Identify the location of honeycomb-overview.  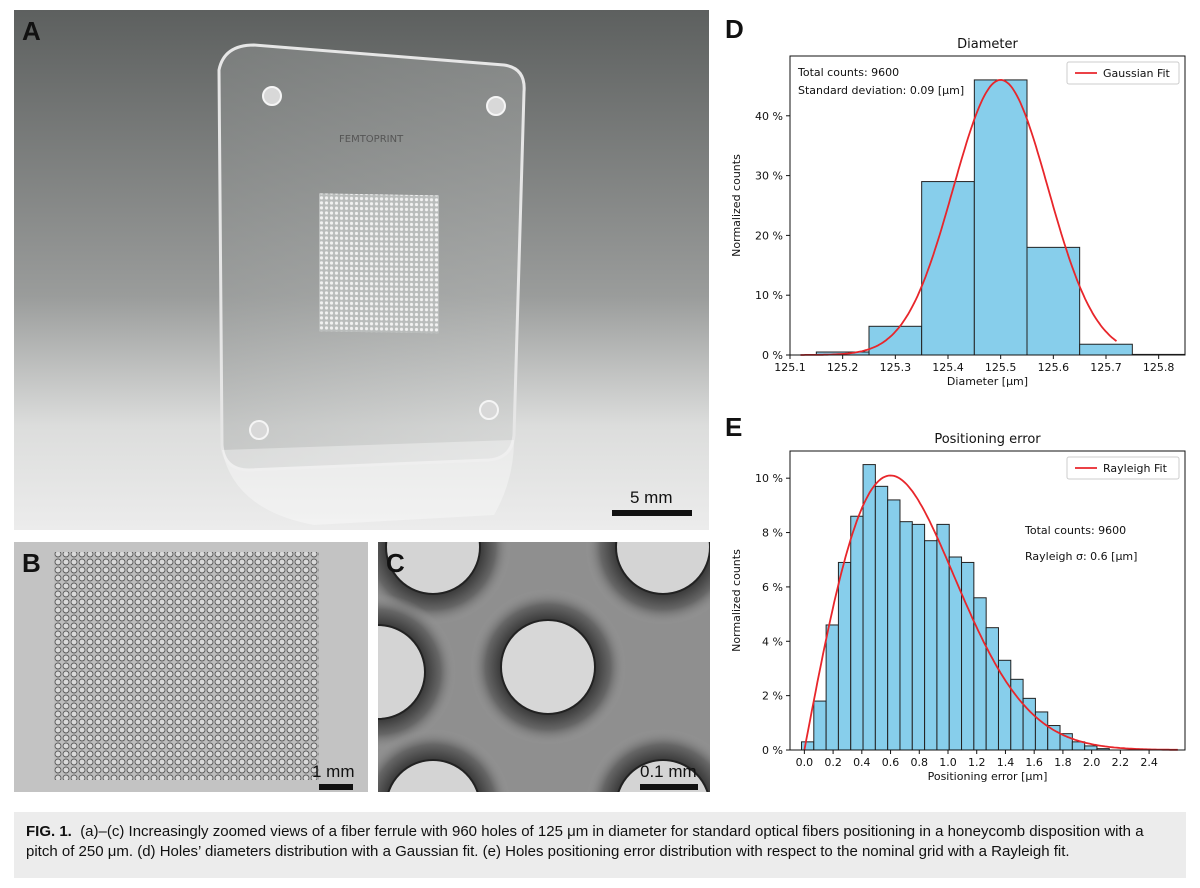
(191, 667).